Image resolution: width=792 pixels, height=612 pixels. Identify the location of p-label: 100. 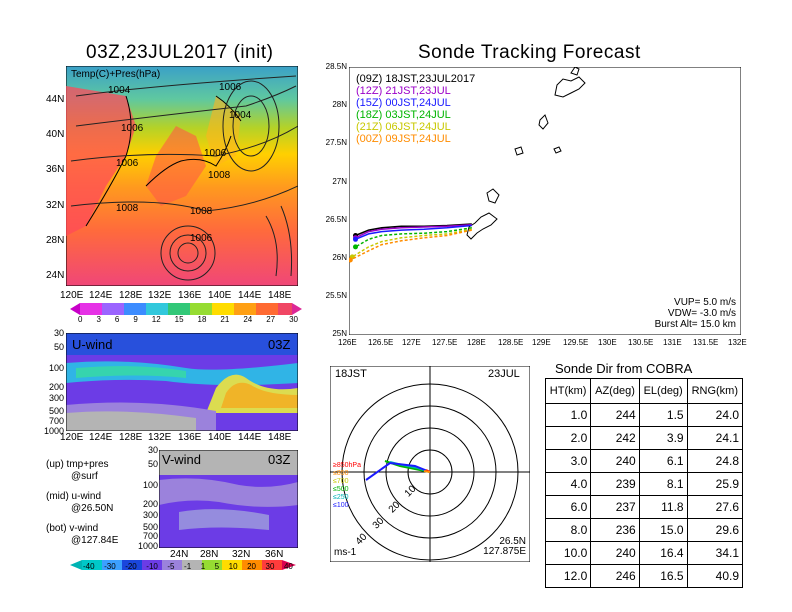
(56, 368).